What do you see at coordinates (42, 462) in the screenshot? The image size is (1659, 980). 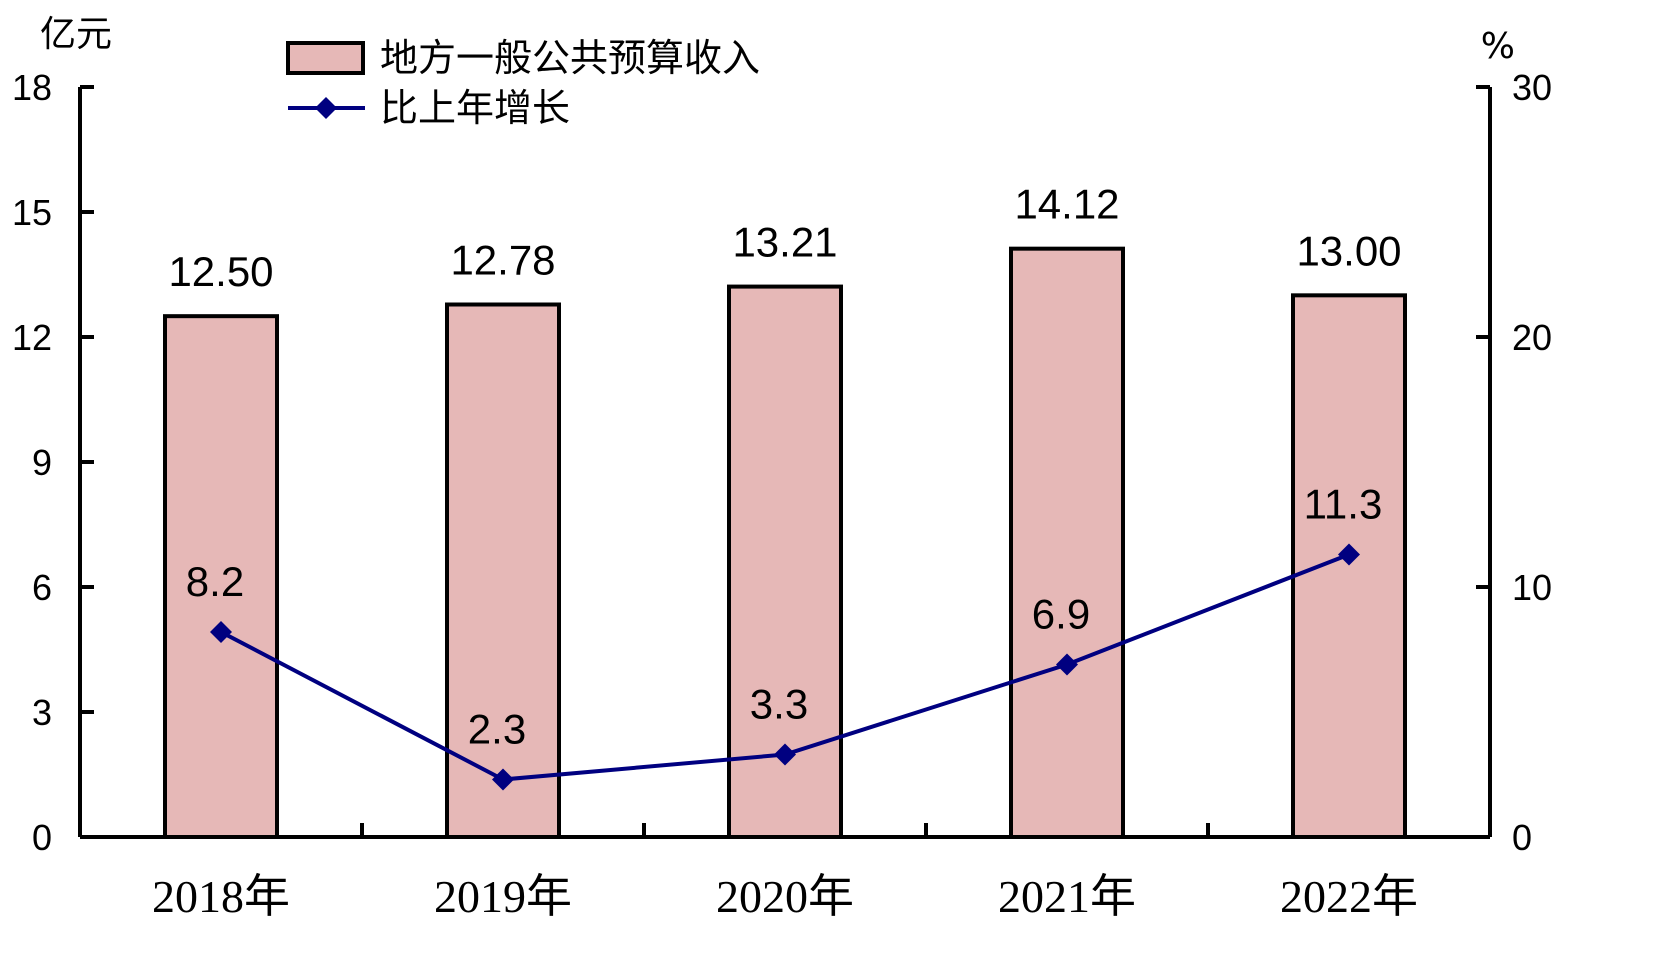 I see `left-tick-label: 9` at bounding box center [42, 462].